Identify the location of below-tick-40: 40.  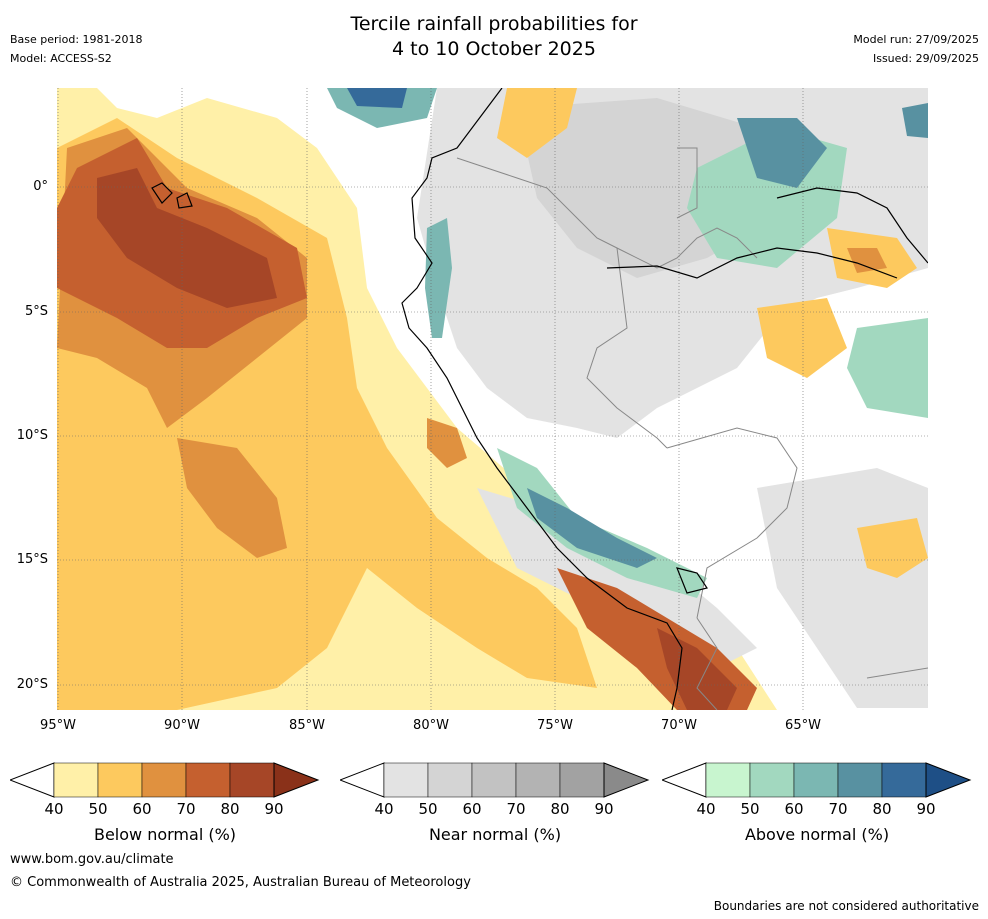
(54, 809).